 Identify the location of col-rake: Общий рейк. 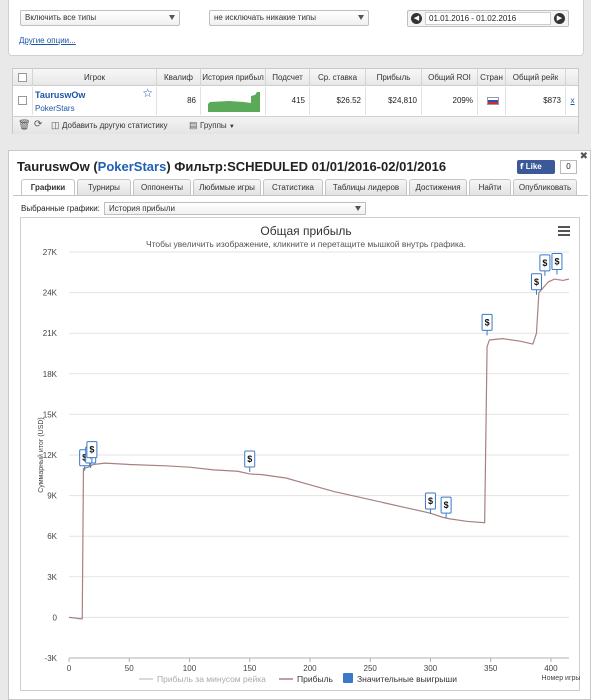
(536, 77).